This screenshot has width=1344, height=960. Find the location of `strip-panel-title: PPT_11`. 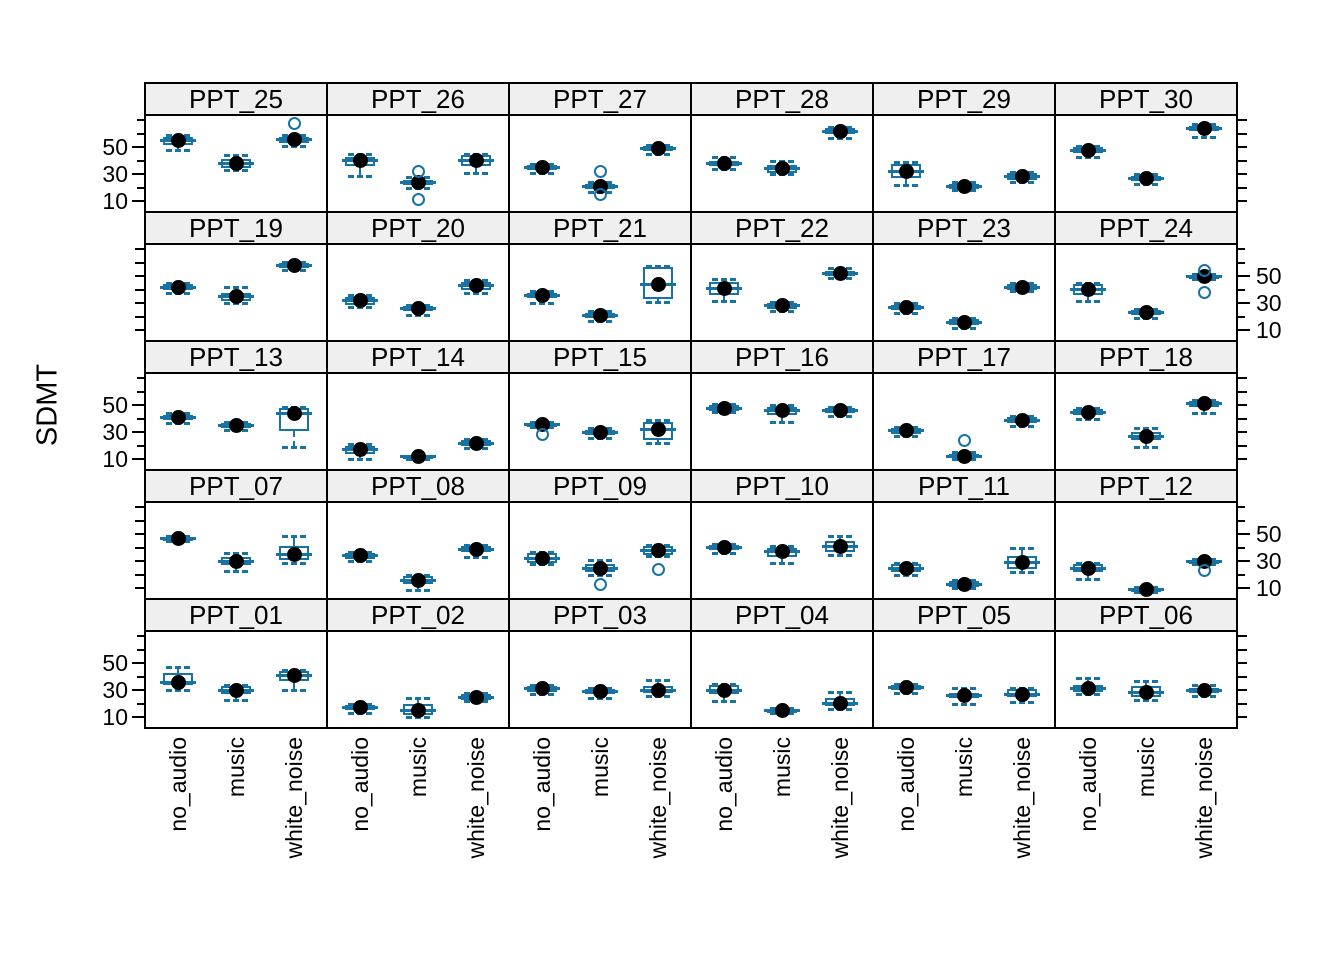

strip-panel-title: PPT_11 is located at coordinates (963, 485).